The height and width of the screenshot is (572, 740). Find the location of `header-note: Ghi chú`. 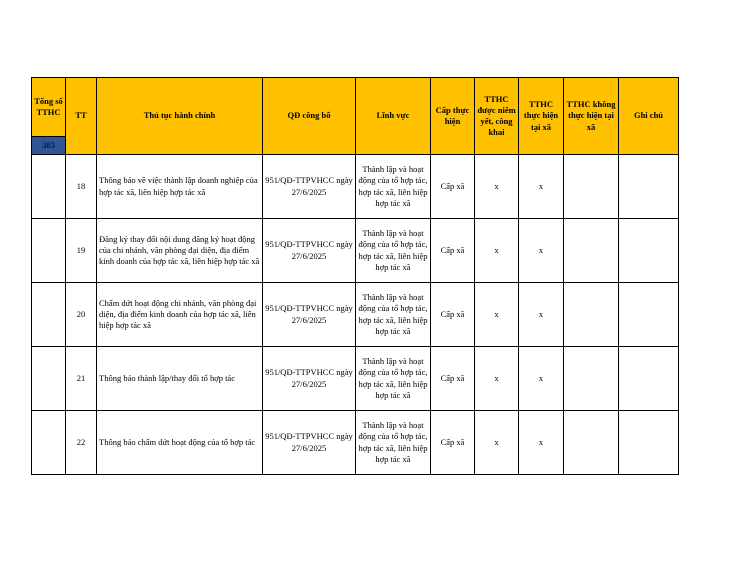

header-note: Ghi chú is located at coordinates (648, 116).